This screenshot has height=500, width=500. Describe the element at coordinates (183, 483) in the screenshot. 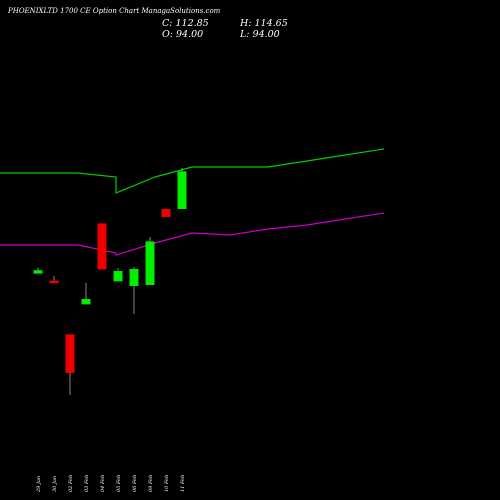

I see `x-tick-label: 11 Feb` at that location.